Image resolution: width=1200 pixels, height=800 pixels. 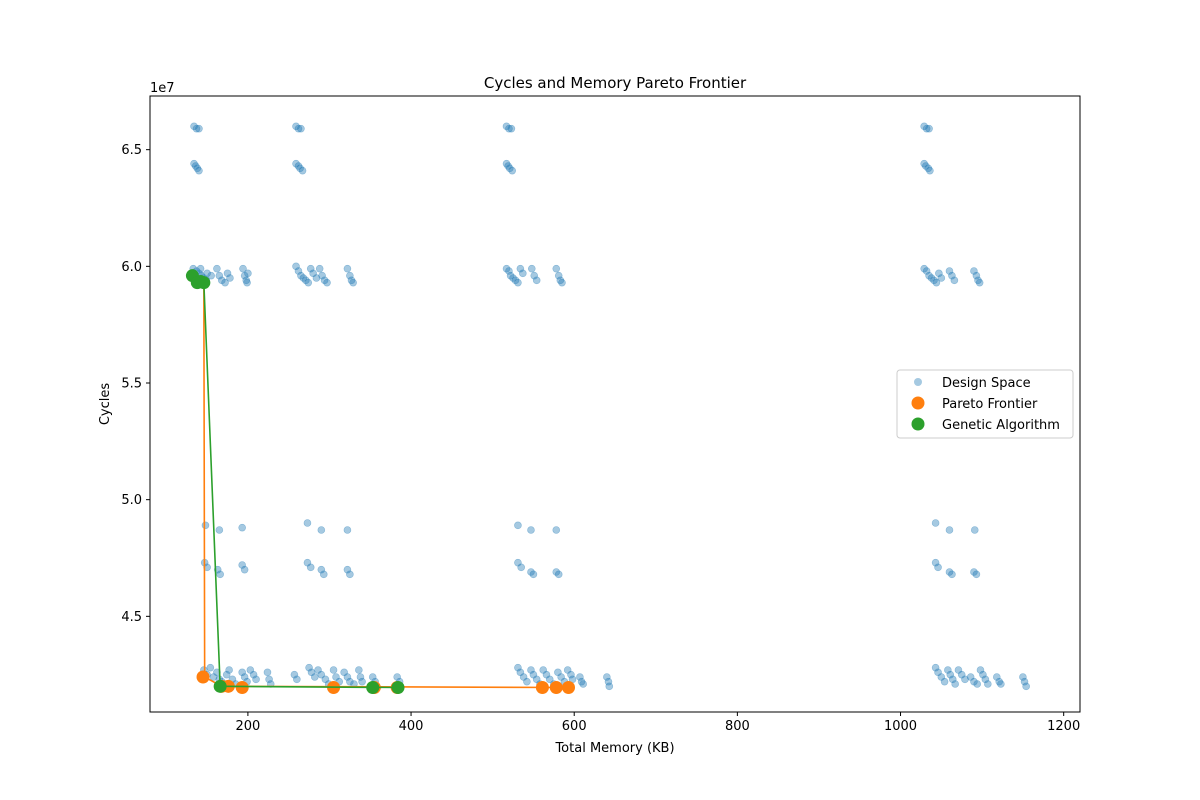 I want to click on x-tick-label: 200, so click(x=247, y=726).